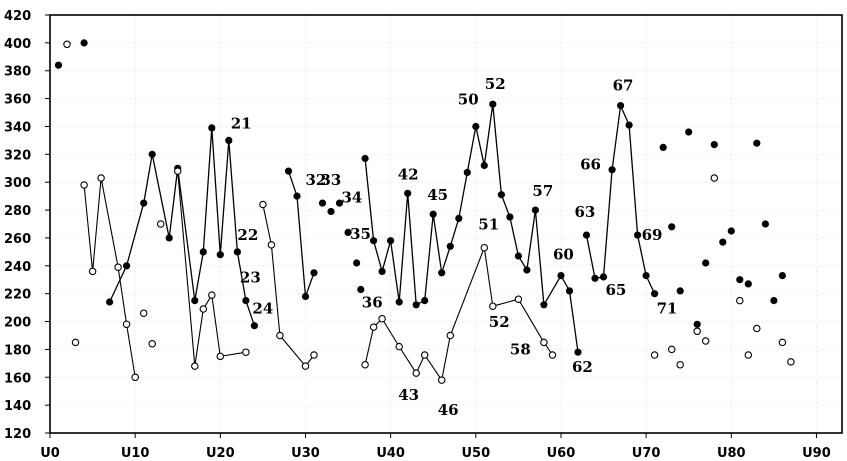 This screenshot has width=847, height=461. Describe the element at coordinates (220, 453) in the screenshot. I see `x-tick-label: U20` at that location.